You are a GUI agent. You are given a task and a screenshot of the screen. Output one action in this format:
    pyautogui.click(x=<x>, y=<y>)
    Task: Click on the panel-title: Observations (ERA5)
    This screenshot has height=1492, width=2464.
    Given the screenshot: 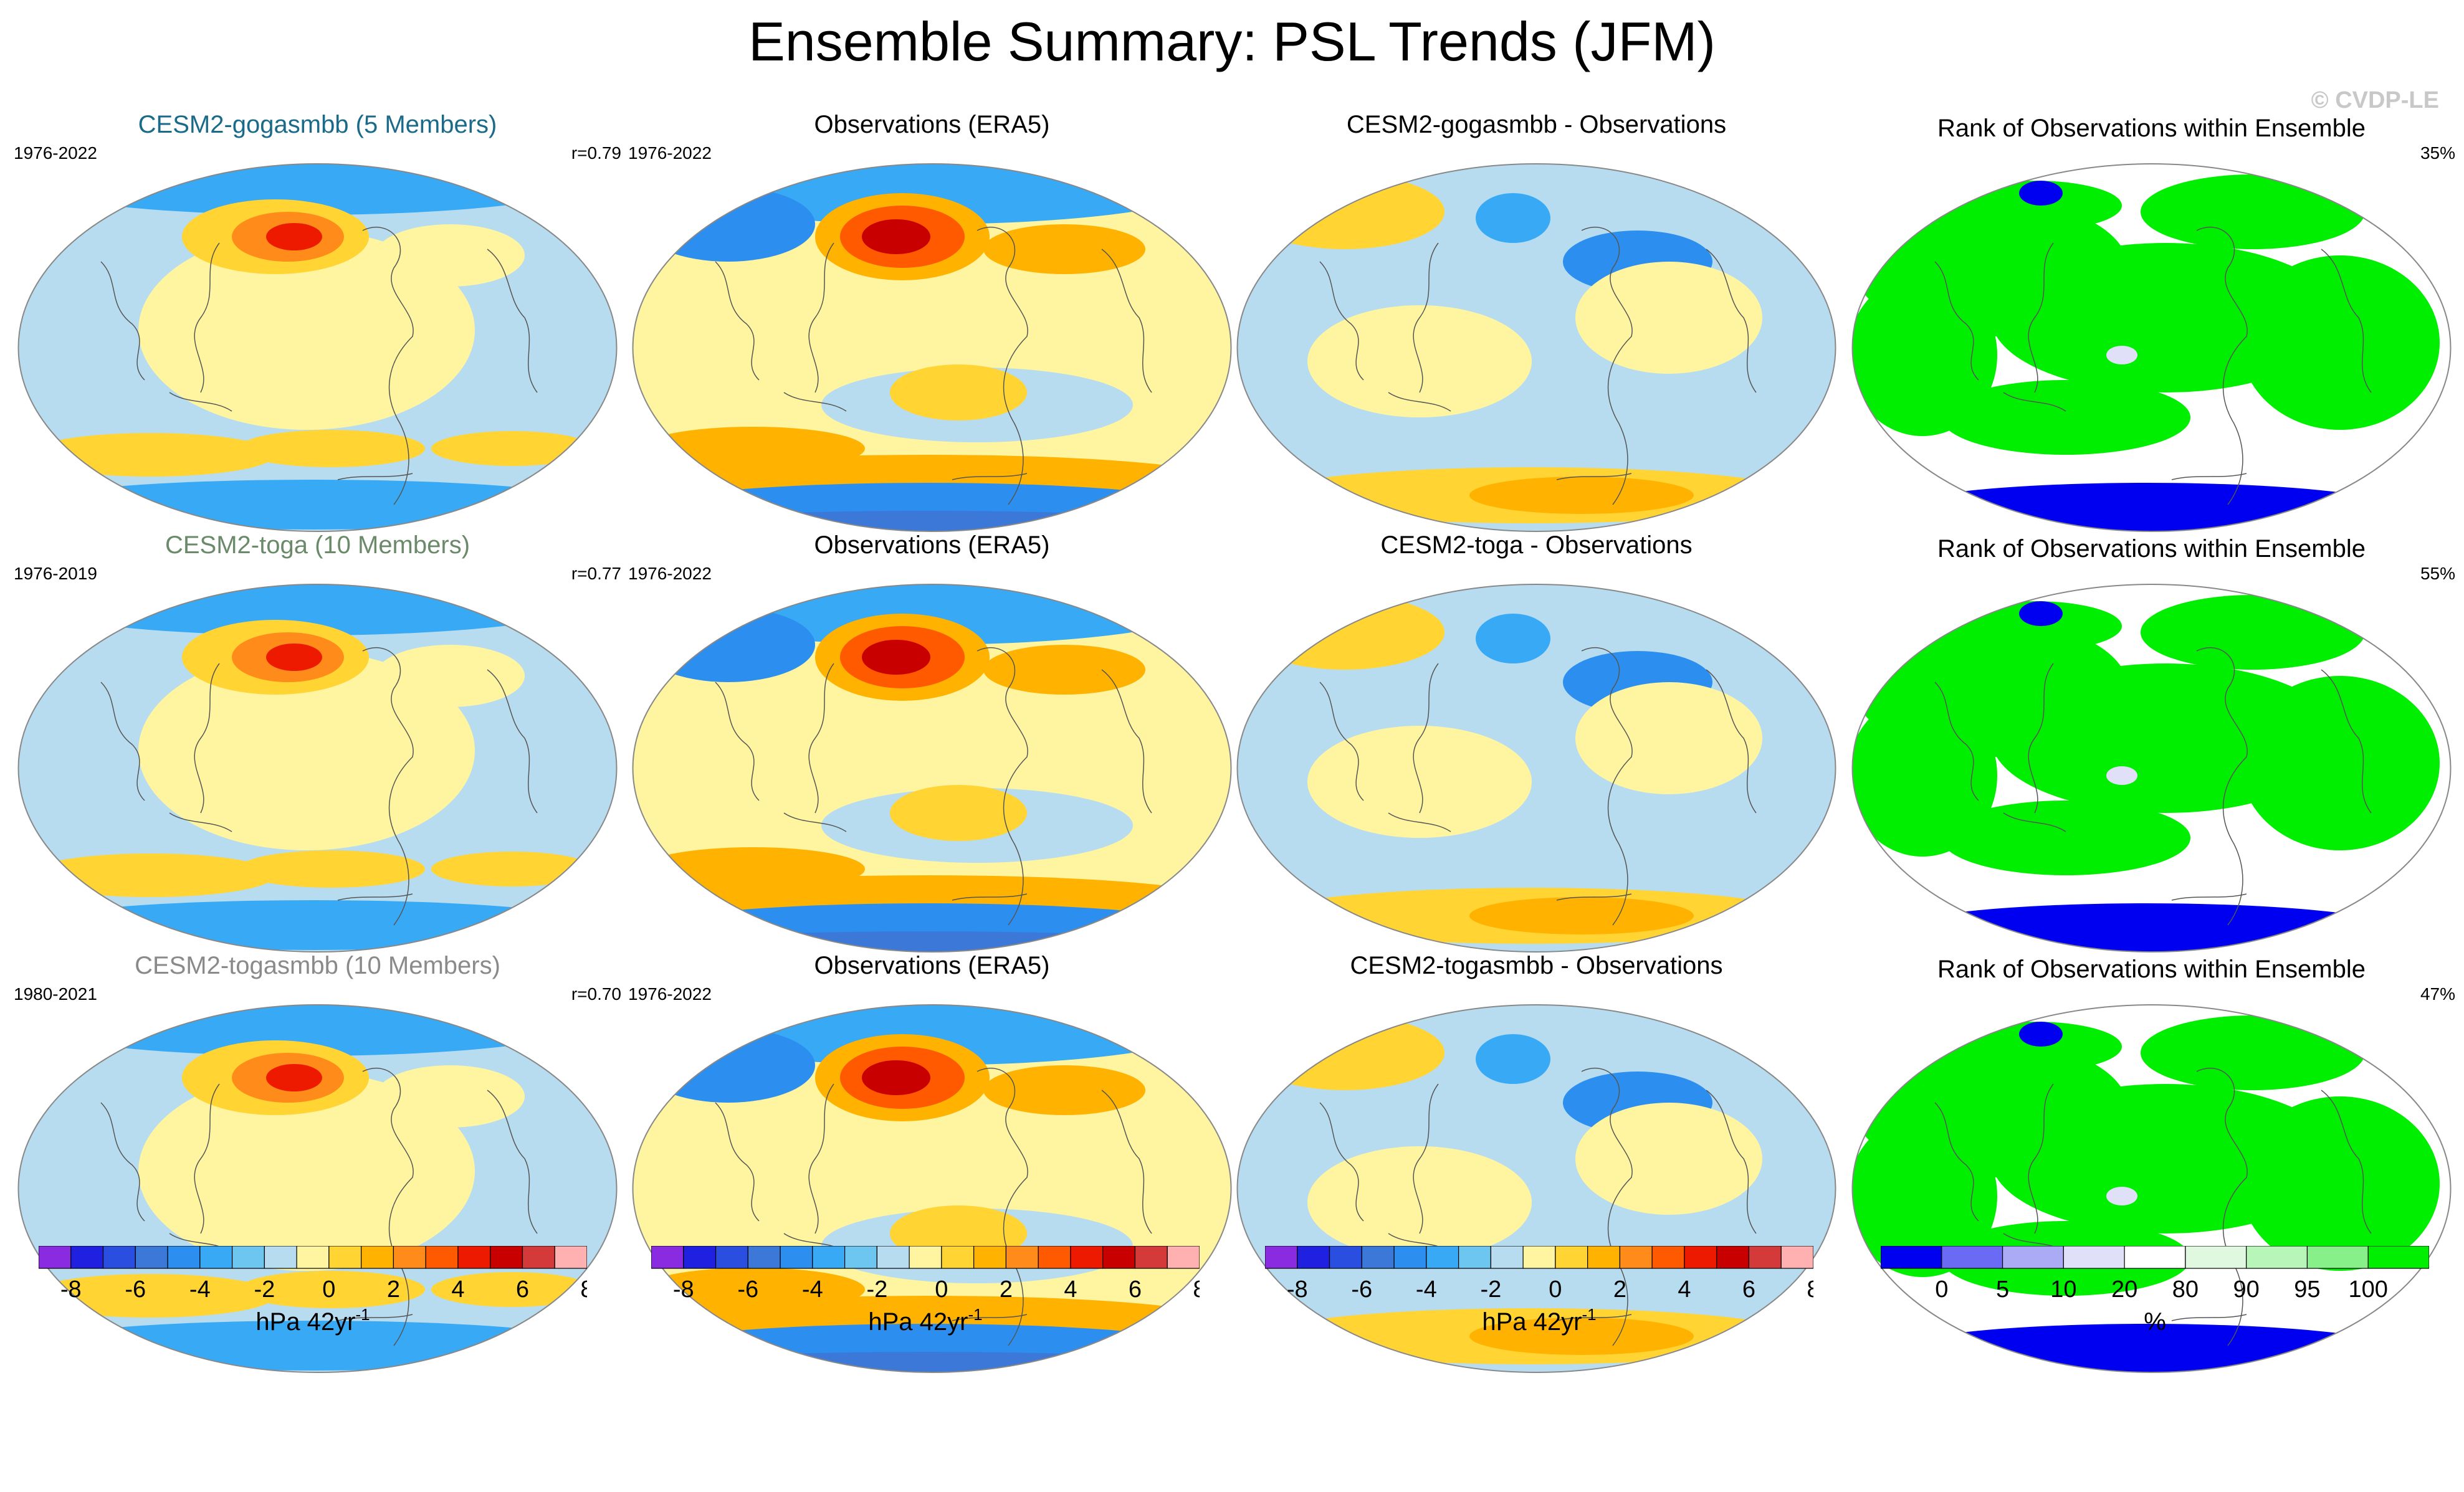 What is the action you would take?
    pyautogui.click(x=932, y=965)
    